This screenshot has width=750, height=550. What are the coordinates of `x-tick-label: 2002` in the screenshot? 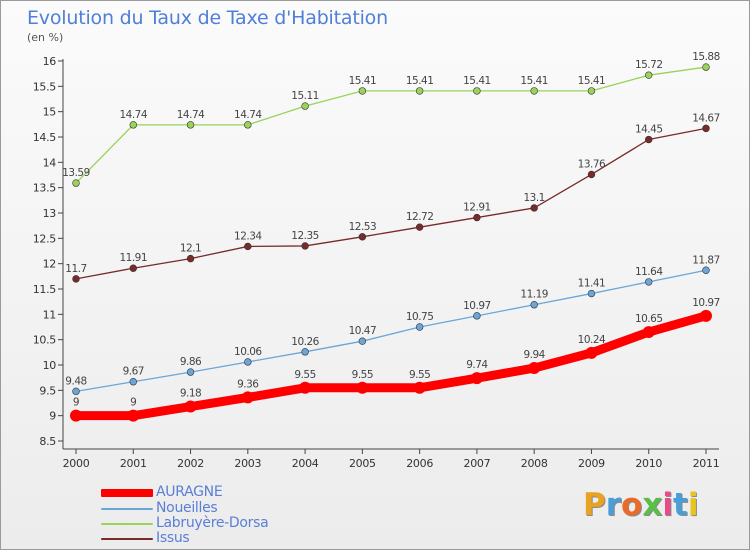 It's located at (190, 463).